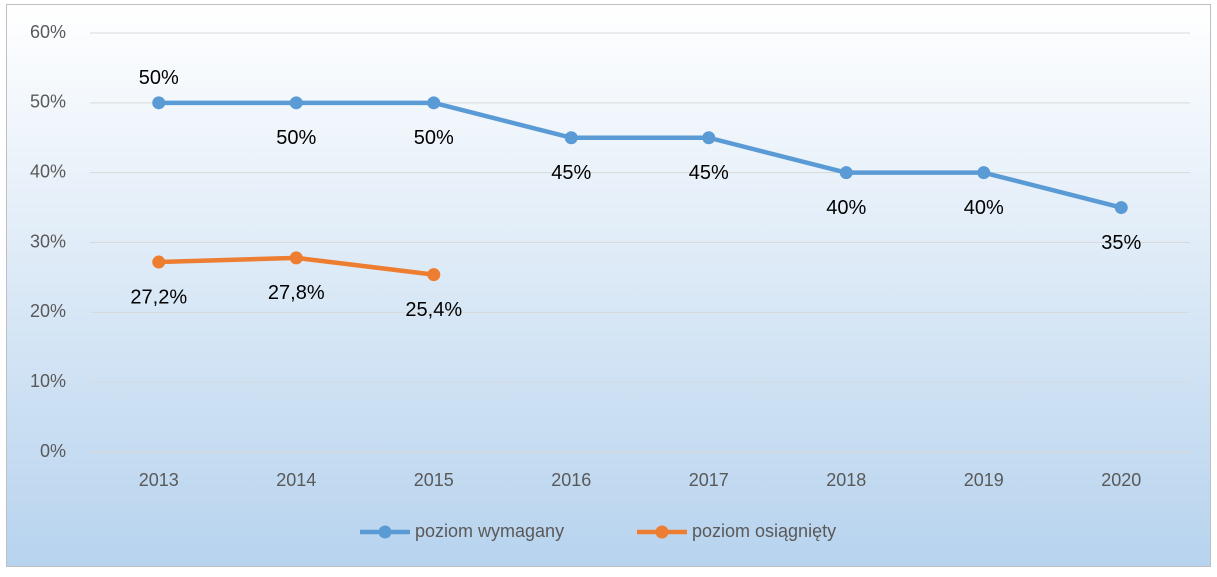 Image resolution: width=1217 pixels, height=577 pixels. I want to click on y-tick-label: 20%, so click(48, 311).